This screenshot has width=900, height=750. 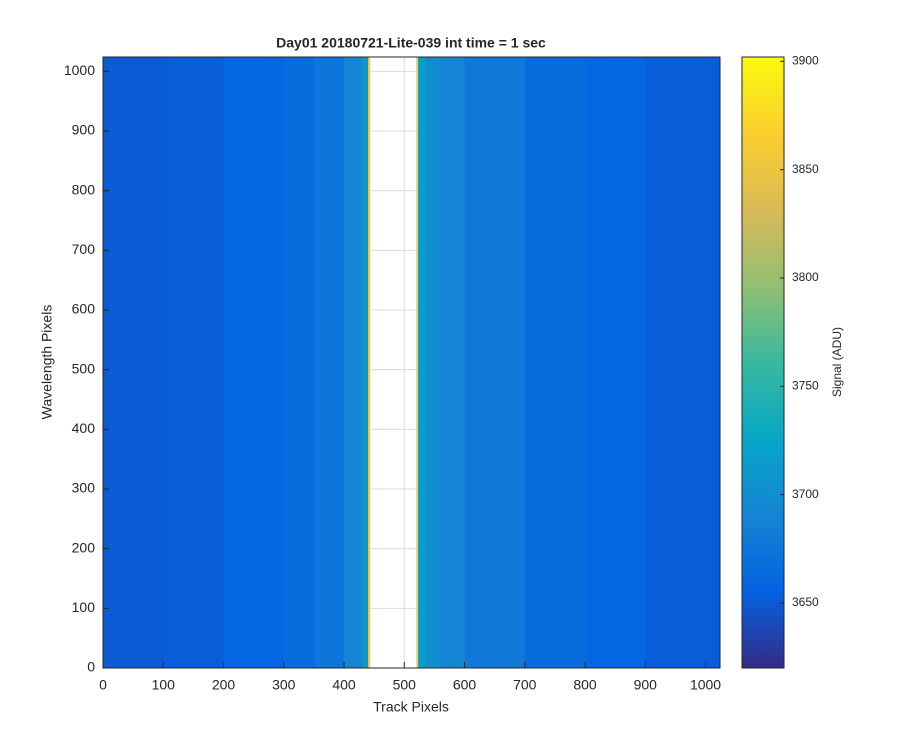 What do you see at coordinates (805, 602) in the screenshot?
I see `colorbar-tick-label: 3650` at bounding box center [805, 602].